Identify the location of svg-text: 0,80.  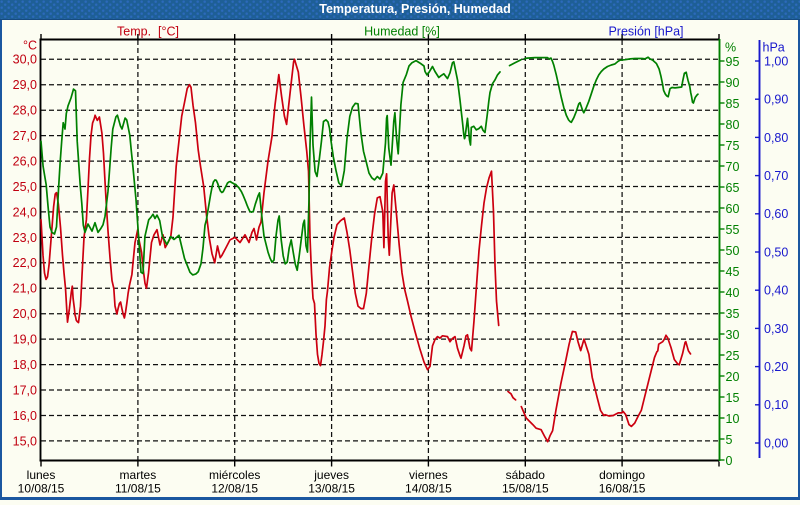
(776, 138).